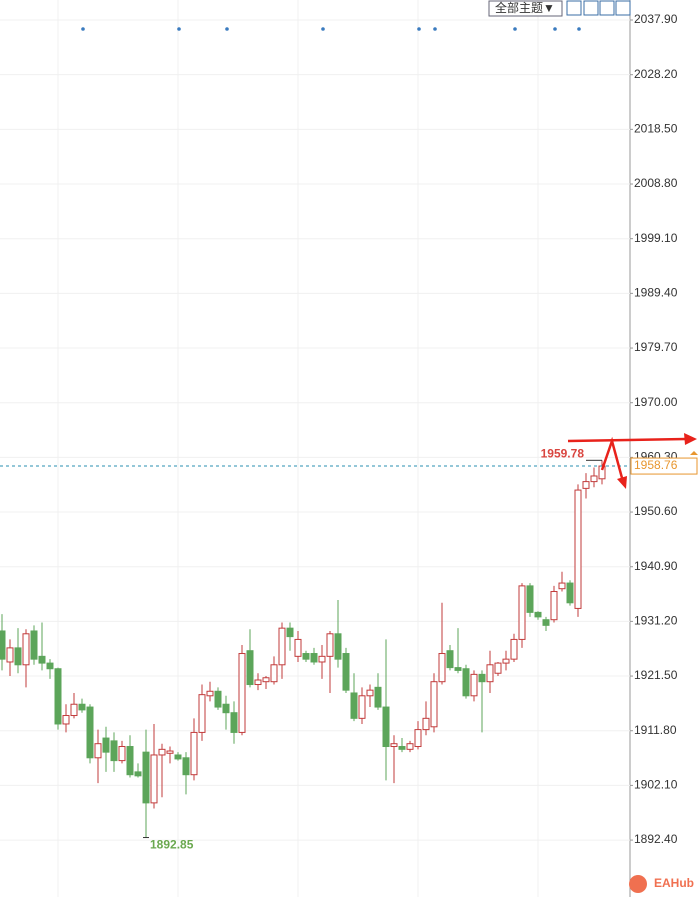 This screenshot has width=700, height=899. I want to click on red-arrows, so click(632, 461).